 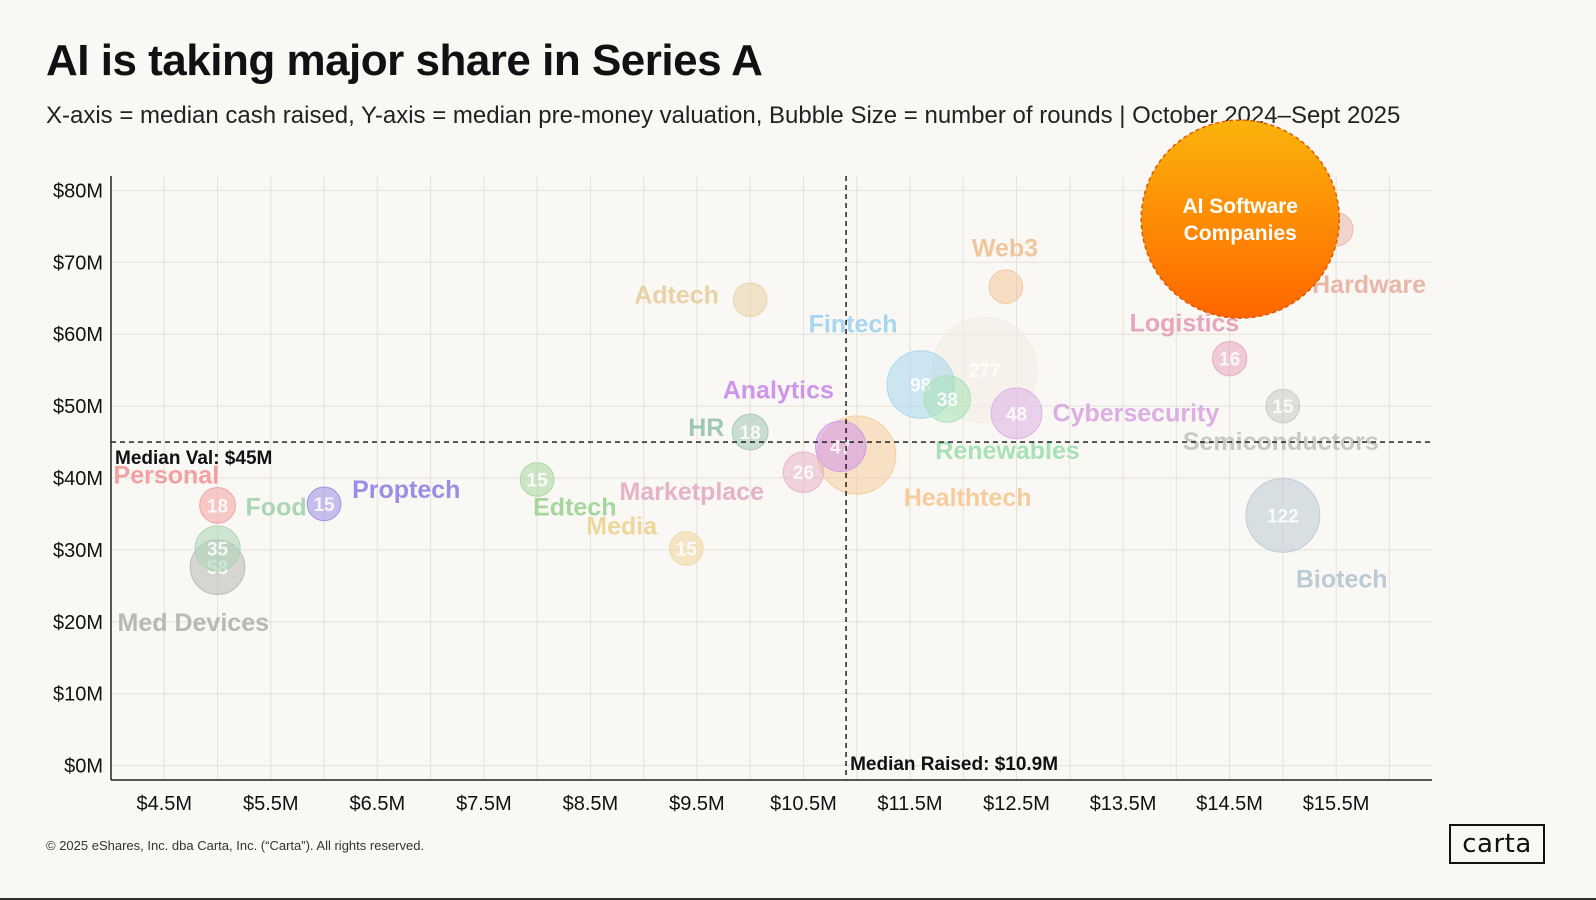 I want to click on median-x-label: Median Raised: $10.9M, so click(x=954, y=764).